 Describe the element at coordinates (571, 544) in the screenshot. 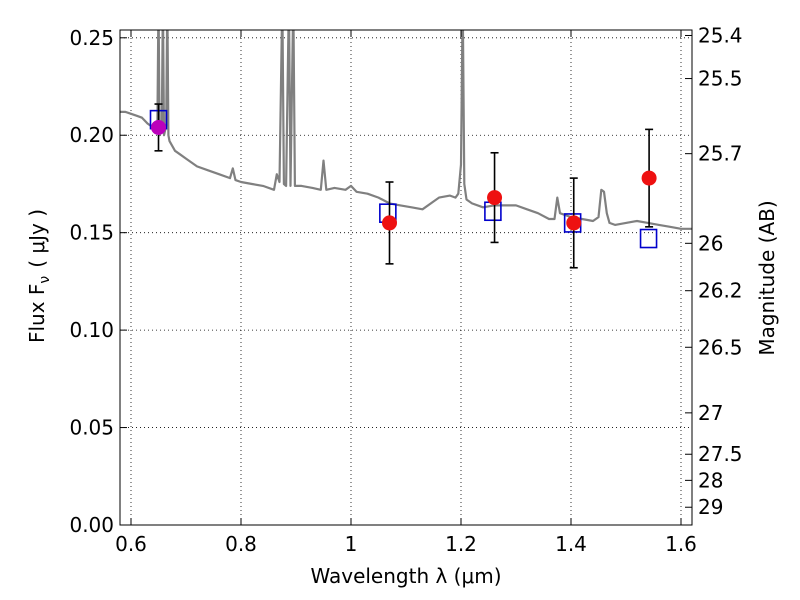

I see `x-tick-label: 1.4` at that location.